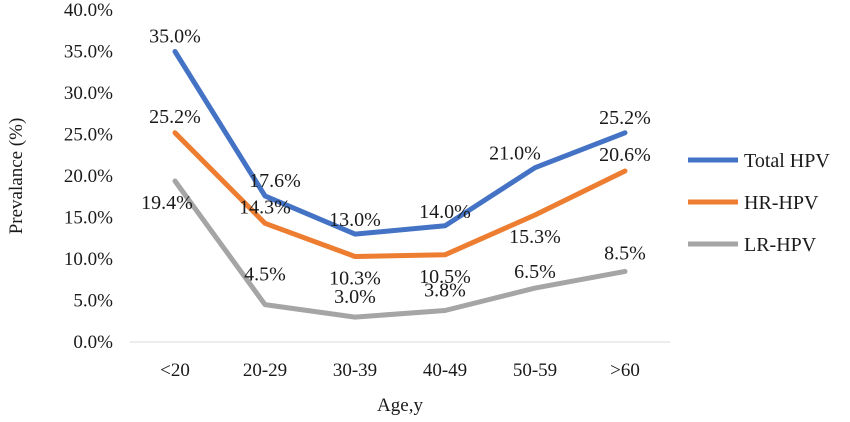 The image size is (850, 422). What do you see at coordinates (445, 370) in the screenshot?
I see `x-tick-label: 40-49` at bounding box center [445, 370].